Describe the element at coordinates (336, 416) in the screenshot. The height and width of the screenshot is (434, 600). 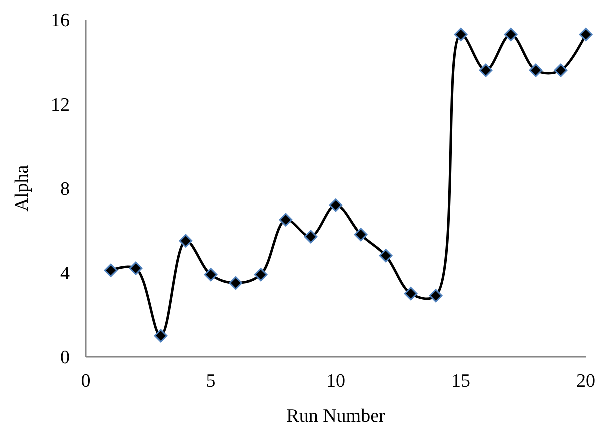
I see `x-axis-title: Run Number` at that location.